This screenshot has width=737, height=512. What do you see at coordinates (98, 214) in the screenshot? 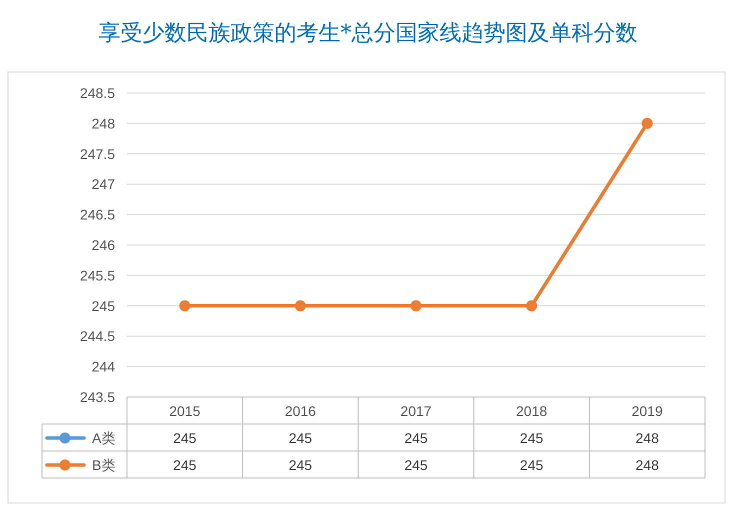
I see `y-tick-label: 246.5` at bounding box center [98, 214].